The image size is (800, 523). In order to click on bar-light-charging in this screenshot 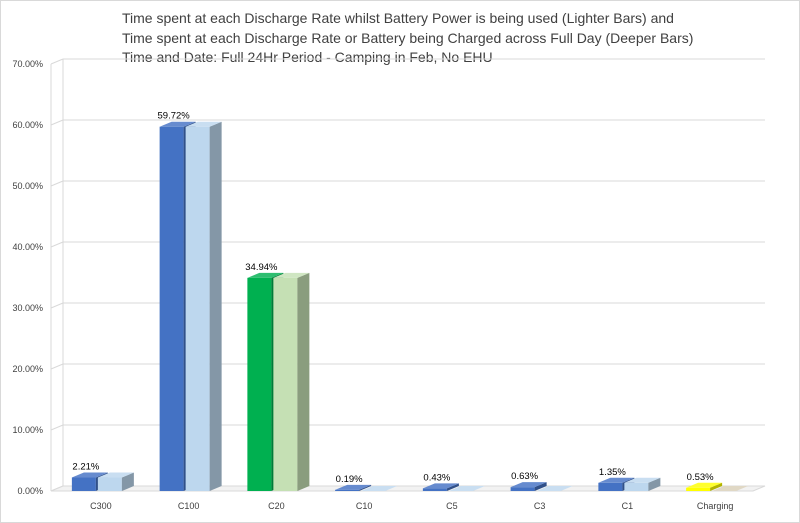, I will do `click(730, 489)`.